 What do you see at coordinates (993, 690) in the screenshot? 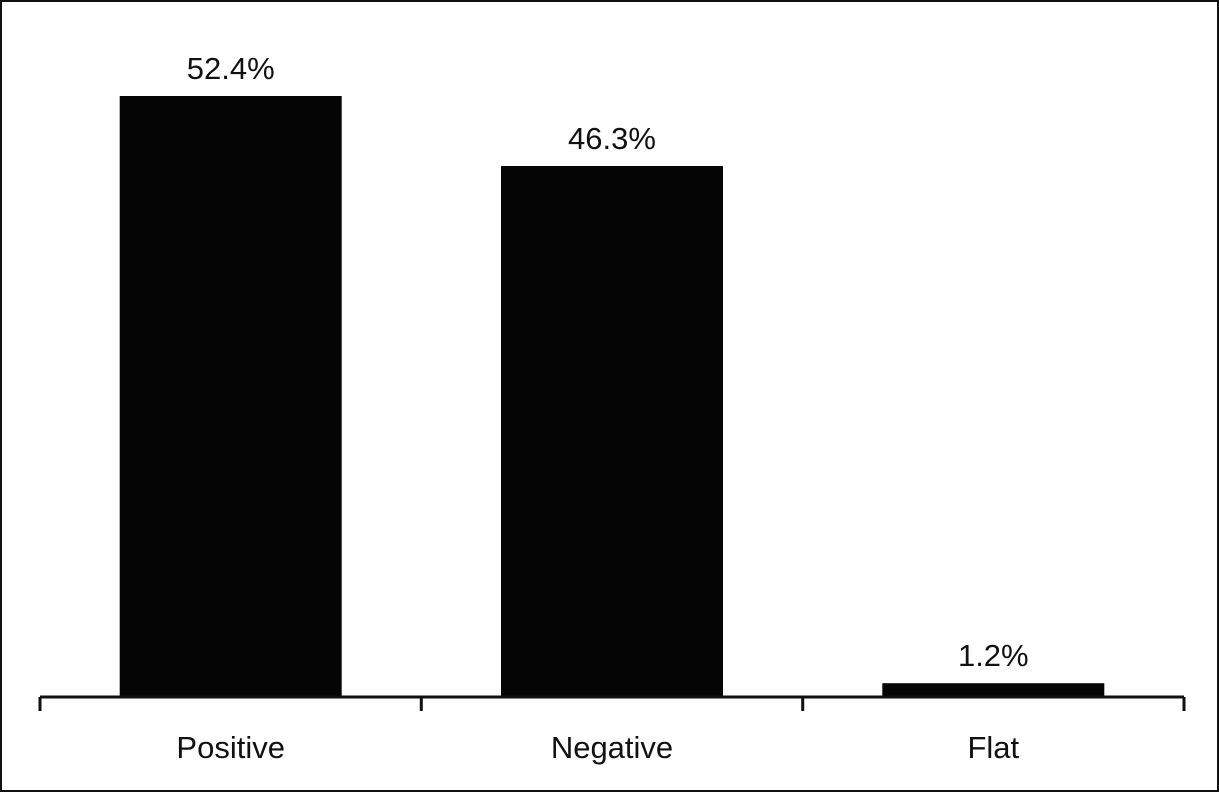
I see `bar-flat` at bounding box center [993, 690].